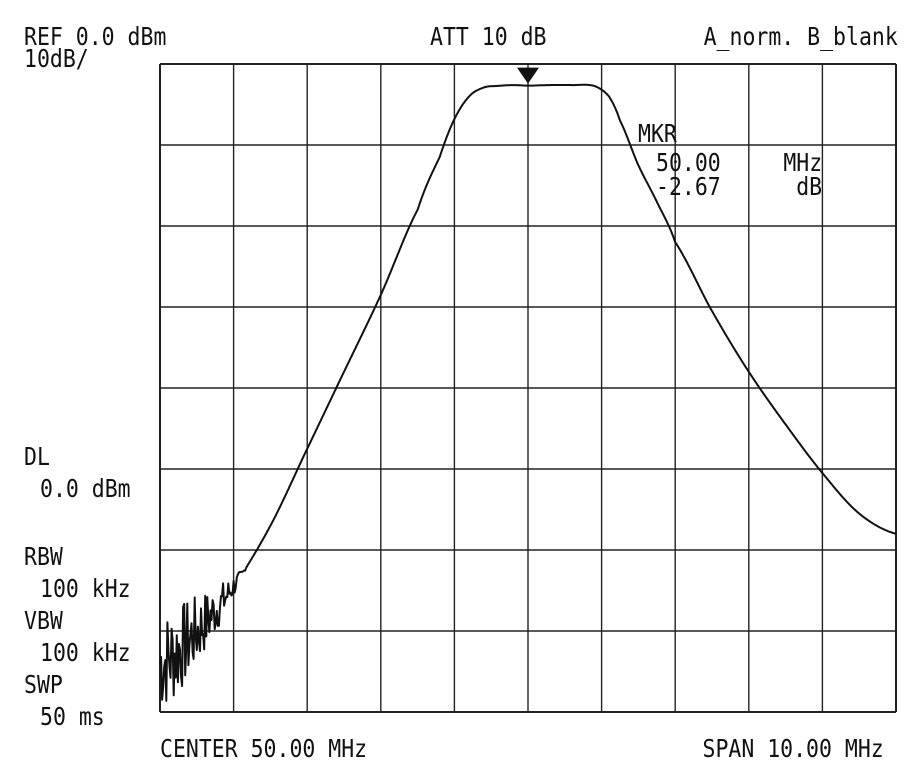 The height and width of the screenshot is (768, 918). I want to click on vbw-value: 100 kHz, so click(85, 652).